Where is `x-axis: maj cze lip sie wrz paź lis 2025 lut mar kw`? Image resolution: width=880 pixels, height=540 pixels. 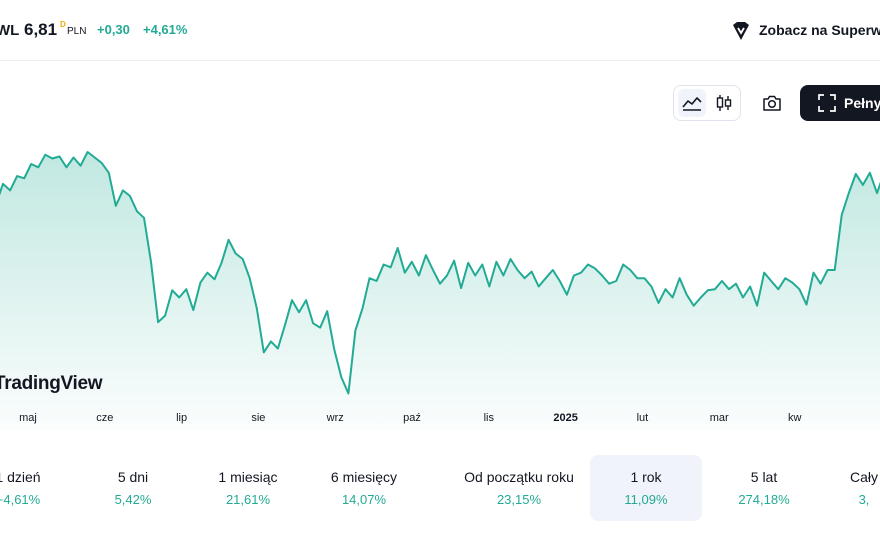 x-axis: maj cze lip sie wrz paź lis 2025 lut mar kw is located at coordinates (410, 418).